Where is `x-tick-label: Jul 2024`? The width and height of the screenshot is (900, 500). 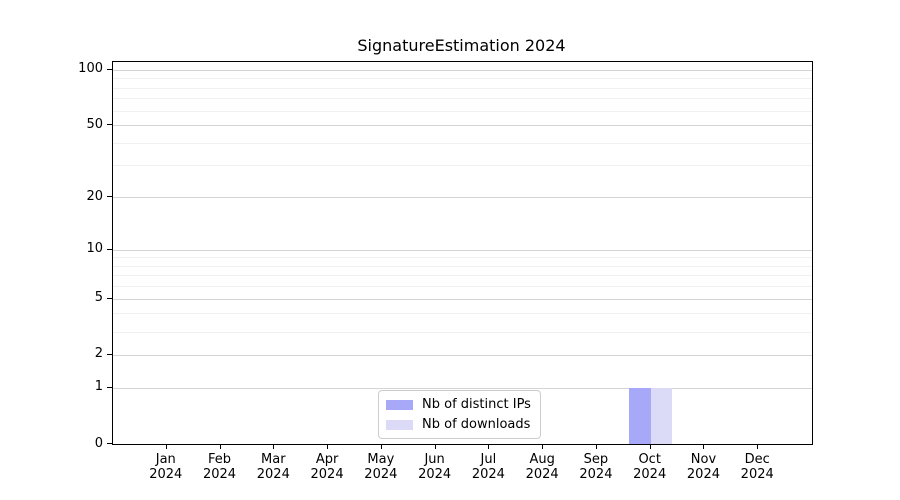
x-tick-label: Jul 2024 is located at coordinates (488, 467).